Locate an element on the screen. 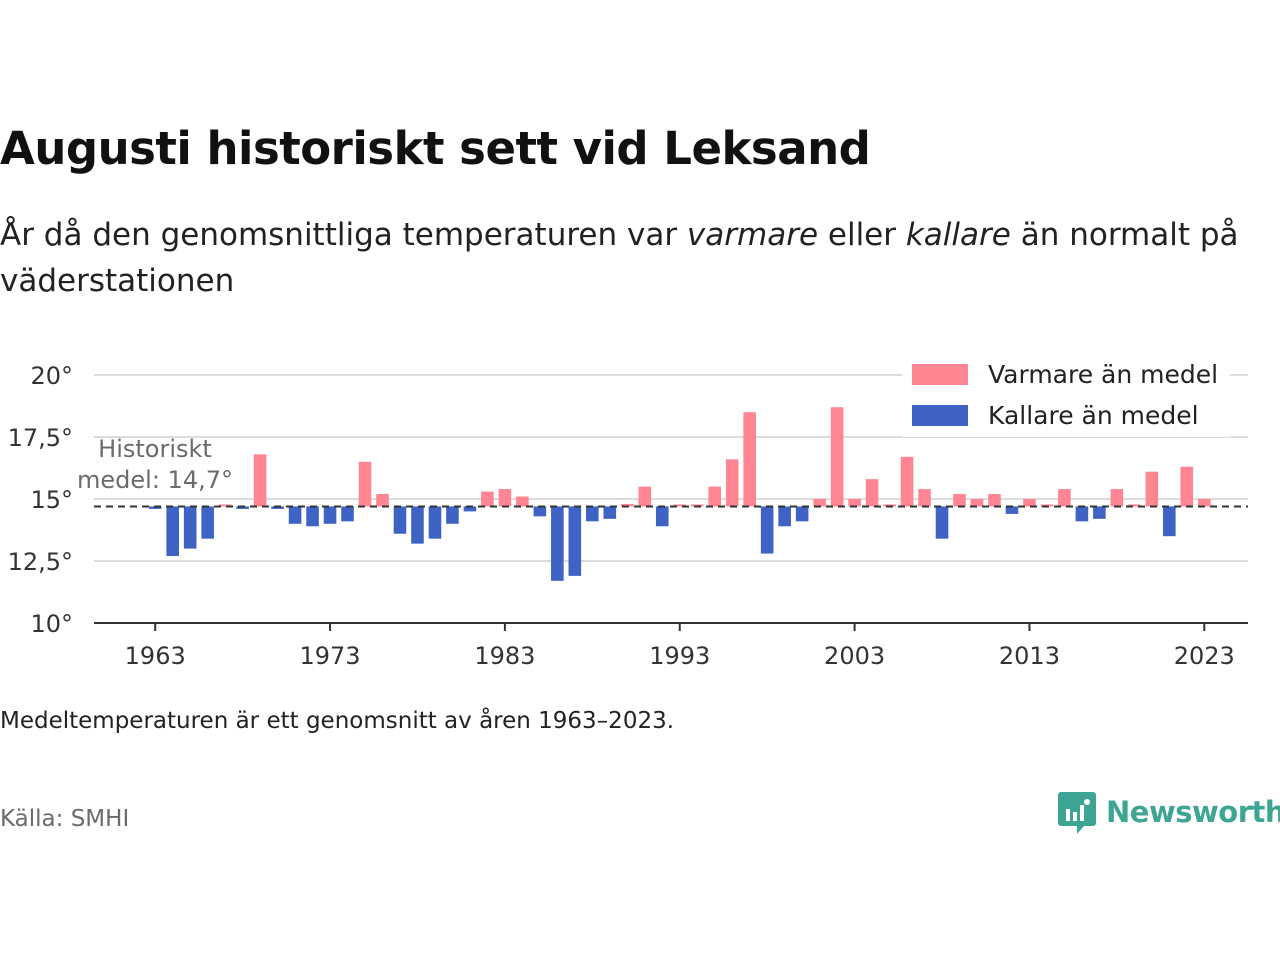 The width and height of the screenshot is (1280, 960). bar-1969 is located at coordinates (260, 480).